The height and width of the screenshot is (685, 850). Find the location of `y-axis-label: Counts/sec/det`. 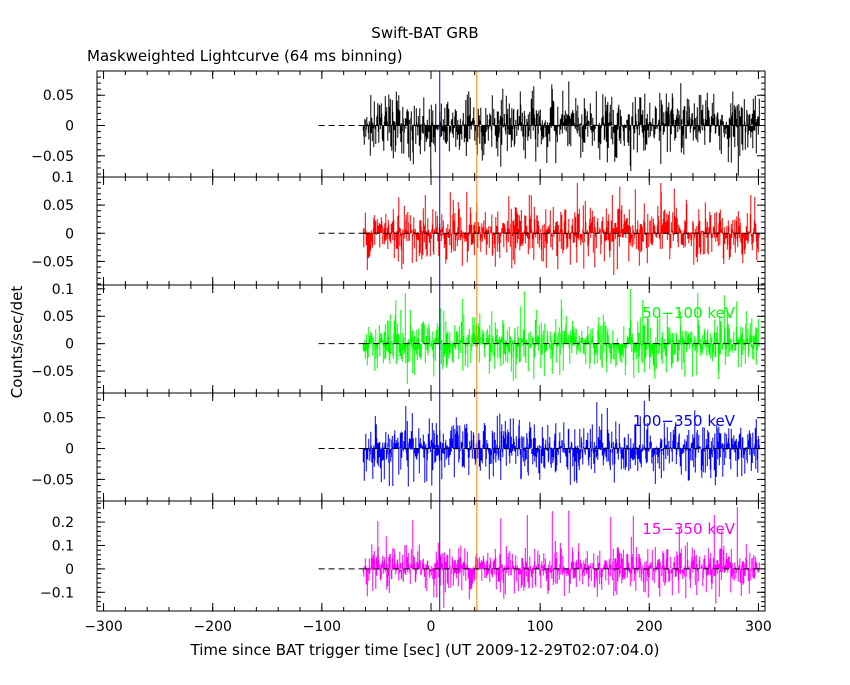

y-axis-label: Counts/sec/det is located at coordinates (17, 342).